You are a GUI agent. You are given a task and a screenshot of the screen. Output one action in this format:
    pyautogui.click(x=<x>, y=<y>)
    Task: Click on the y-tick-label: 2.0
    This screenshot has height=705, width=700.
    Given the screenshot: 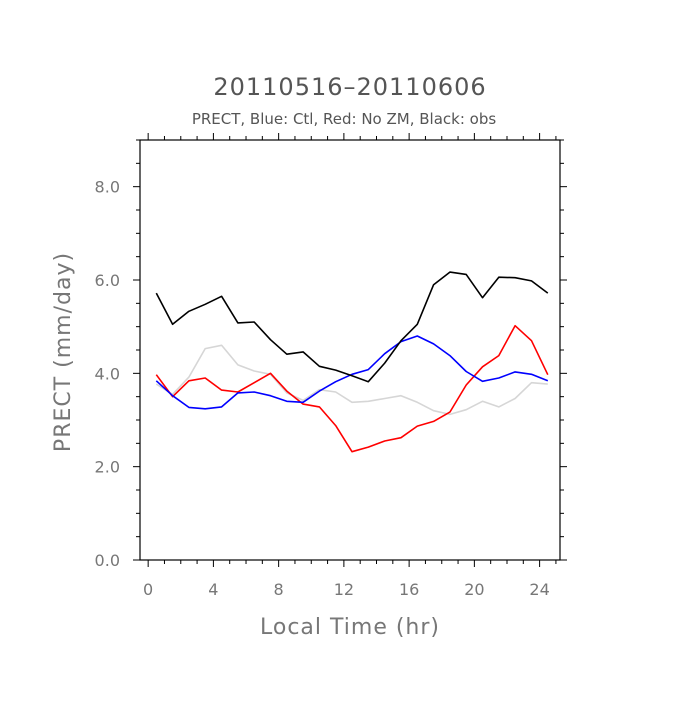 What is the action you would take?
    pyautogui.click(x=107, y=467)
    